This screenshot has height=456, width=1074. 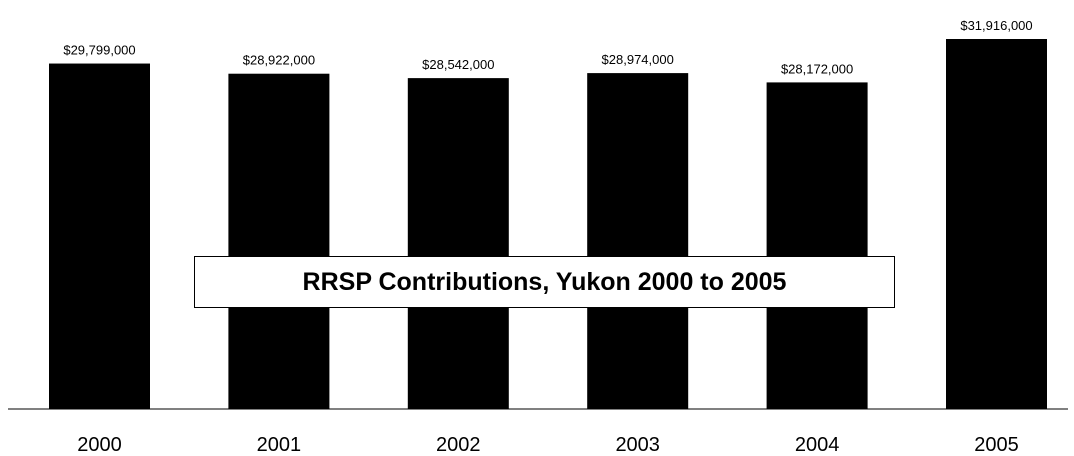 What do you see at coordinates (279, 445) in the screenshot?
I see `x-tick-label-2001: 2001` at bounding box center [279, 445].